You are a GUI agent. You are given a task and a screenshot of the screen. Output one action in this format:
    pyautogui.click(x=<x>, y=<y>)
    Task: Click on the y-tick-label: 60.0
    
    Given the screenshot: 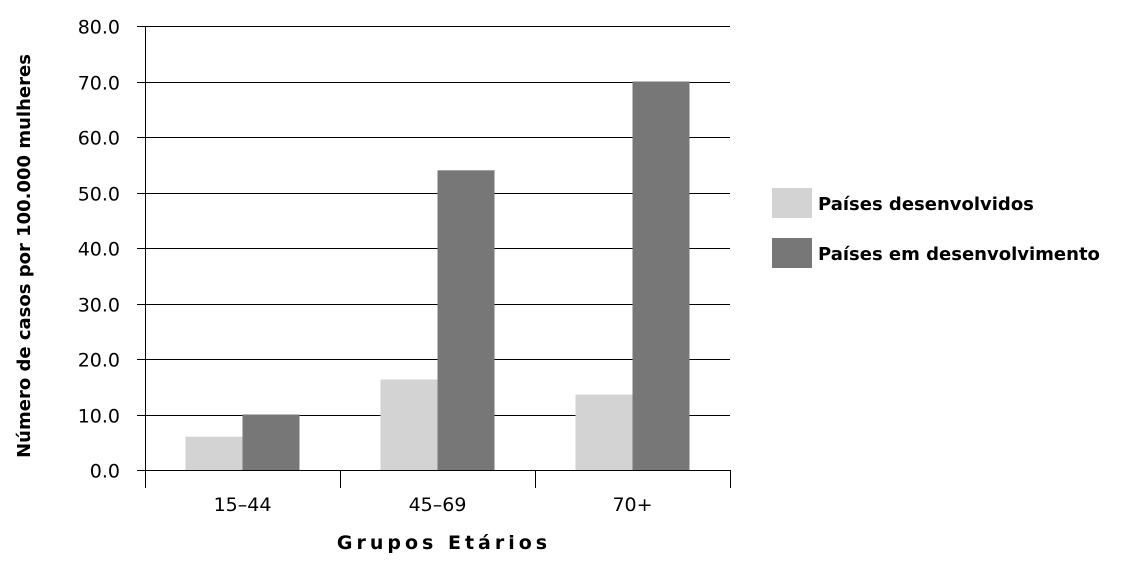 What is the action you would take?
    pyautogui.click(x=99, y=139)
    